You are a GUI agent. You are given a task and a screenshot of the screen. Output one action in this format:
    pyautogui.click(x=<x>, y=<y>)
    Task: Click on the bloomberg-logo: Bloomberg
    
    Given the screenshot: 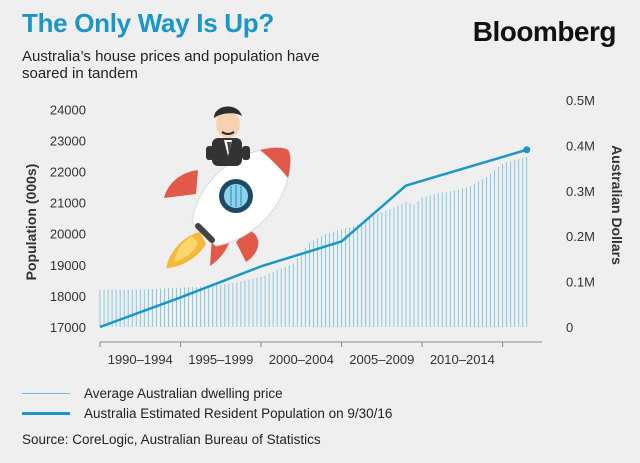 What is the action you would take?
    pyautogui.click(x=544, y=31)
    